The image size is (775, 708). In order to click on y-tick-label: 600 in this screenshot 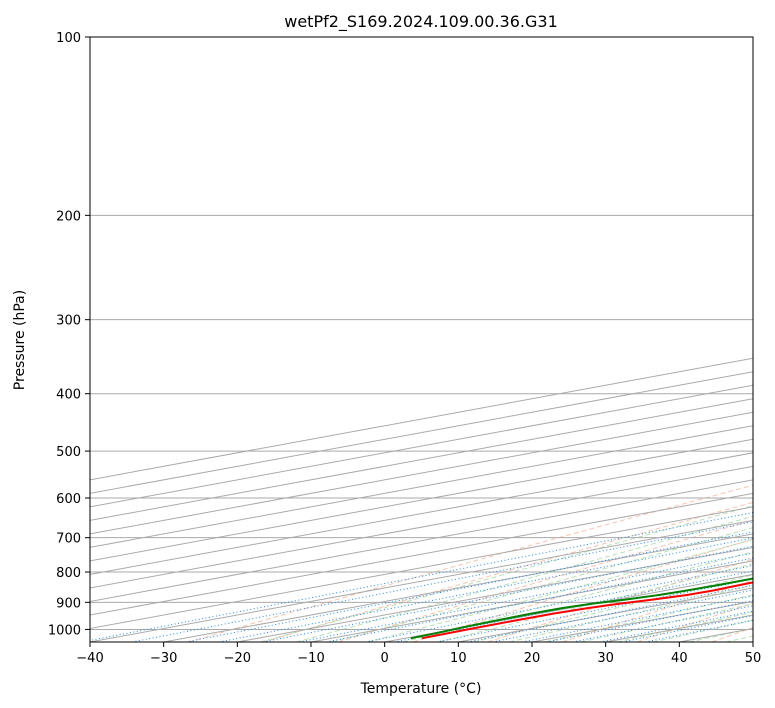, I will do `click(68, 499)`.